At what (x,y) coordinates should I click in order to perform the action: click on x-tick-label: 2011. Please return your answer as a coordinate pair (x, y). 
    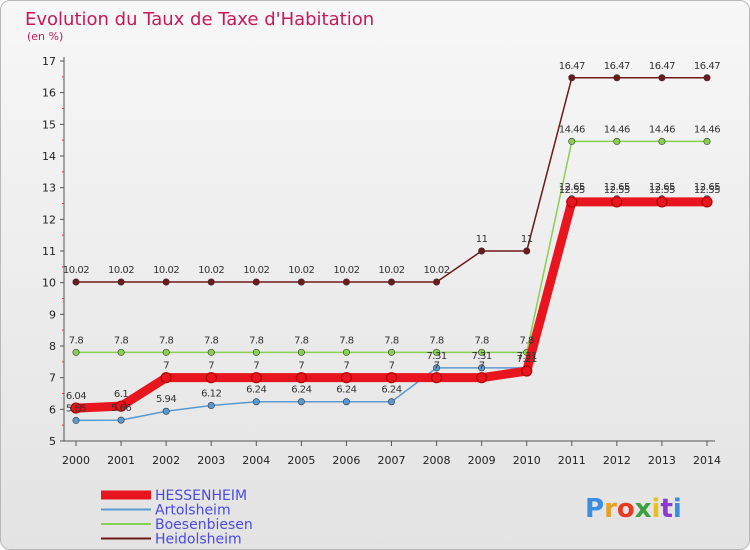
    Looking at the image, I should click on (572, 460).